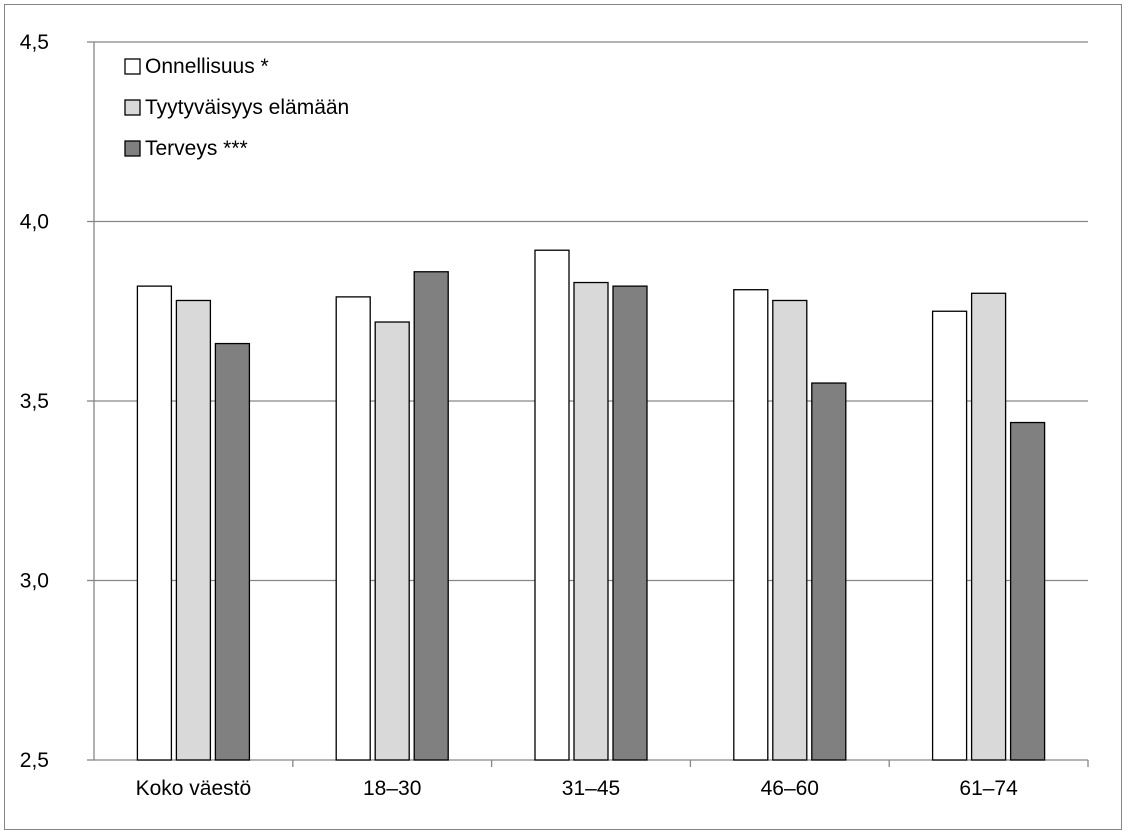 The image size is (1128, 834). What do you see at coordinates (34, 401) in the screenshot?
I see `y-tick-label: 3,5` at bounding box center [34, 401].